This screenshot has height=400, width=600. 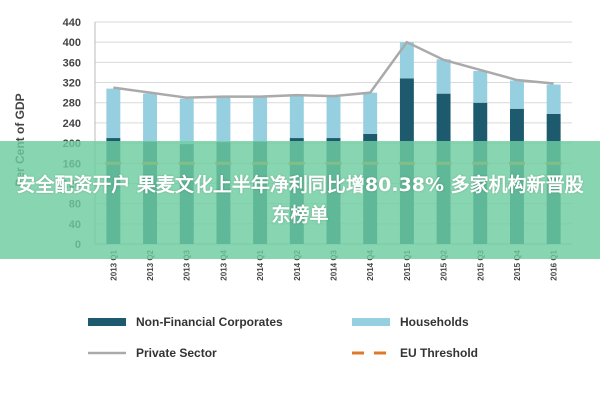 I want to click on x-tick-label: 2015 Q2, so click(x=444, y=264).